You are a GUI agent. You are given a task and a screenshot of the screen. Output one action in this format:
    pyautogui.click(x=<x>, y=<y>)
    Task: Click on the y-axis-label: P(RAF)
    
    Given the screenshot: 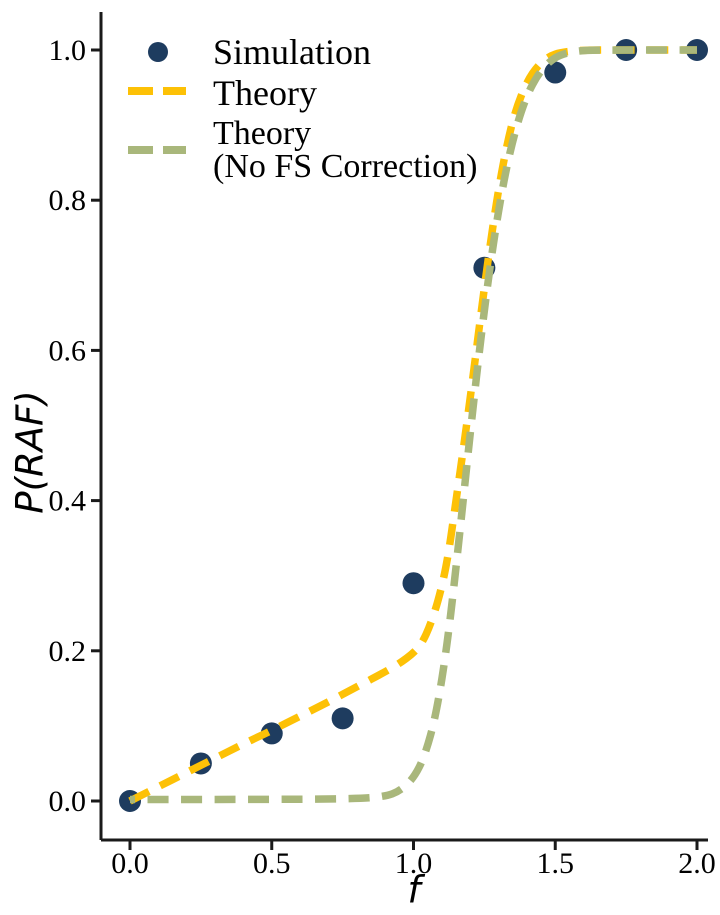 What is the action you would take?
    pyautogui.click(x=30, y=452)
    